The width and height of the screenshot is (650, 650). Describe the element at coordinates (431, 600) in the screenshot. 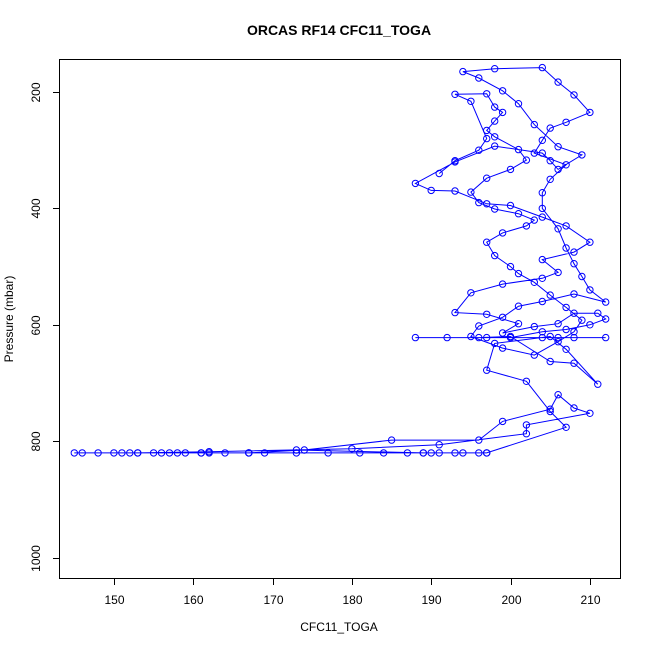

I see `x-tick-label: 190` at that location.